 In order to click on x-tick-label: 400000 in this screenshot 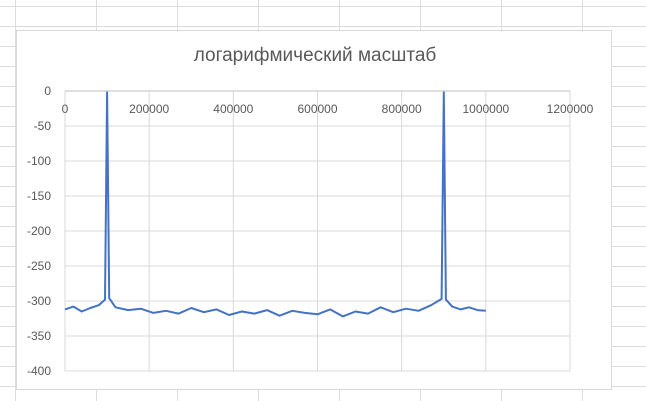, I will do `click(233, 109)`.